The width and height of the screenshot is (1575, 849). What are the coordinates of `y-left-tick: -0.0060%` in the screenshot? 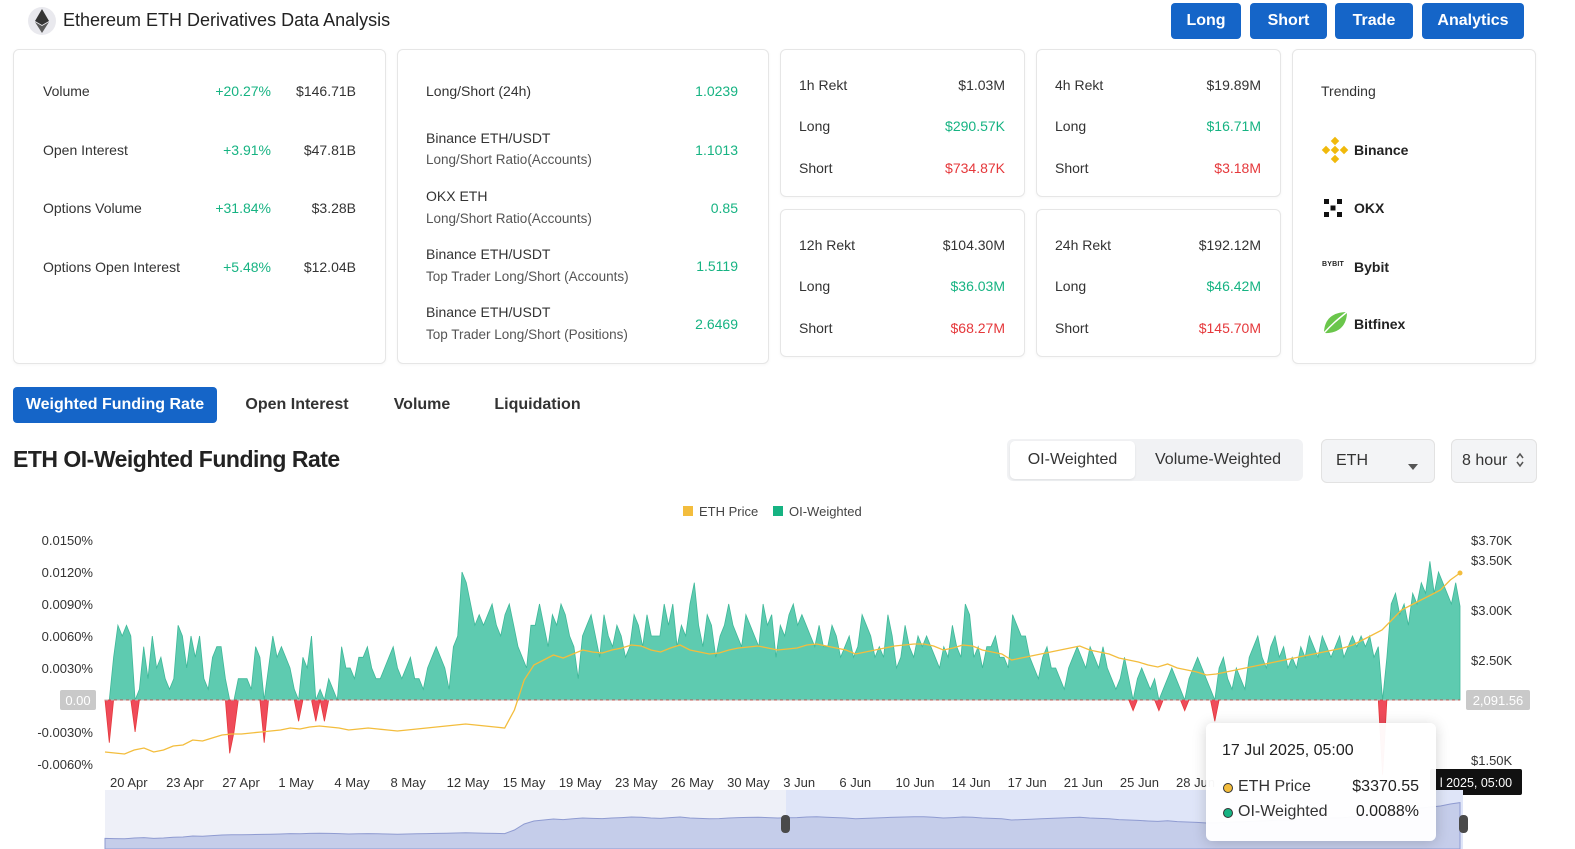 It's located at (65, 764).